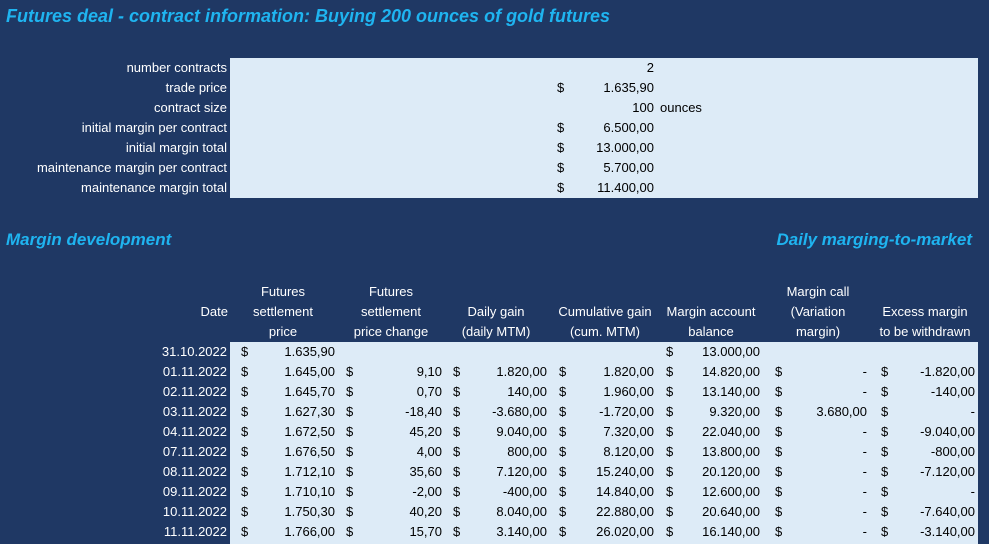 This screenshot has width=989, height=544. I want to click on contract-info-value: 11.400,00, so click(625, 187).